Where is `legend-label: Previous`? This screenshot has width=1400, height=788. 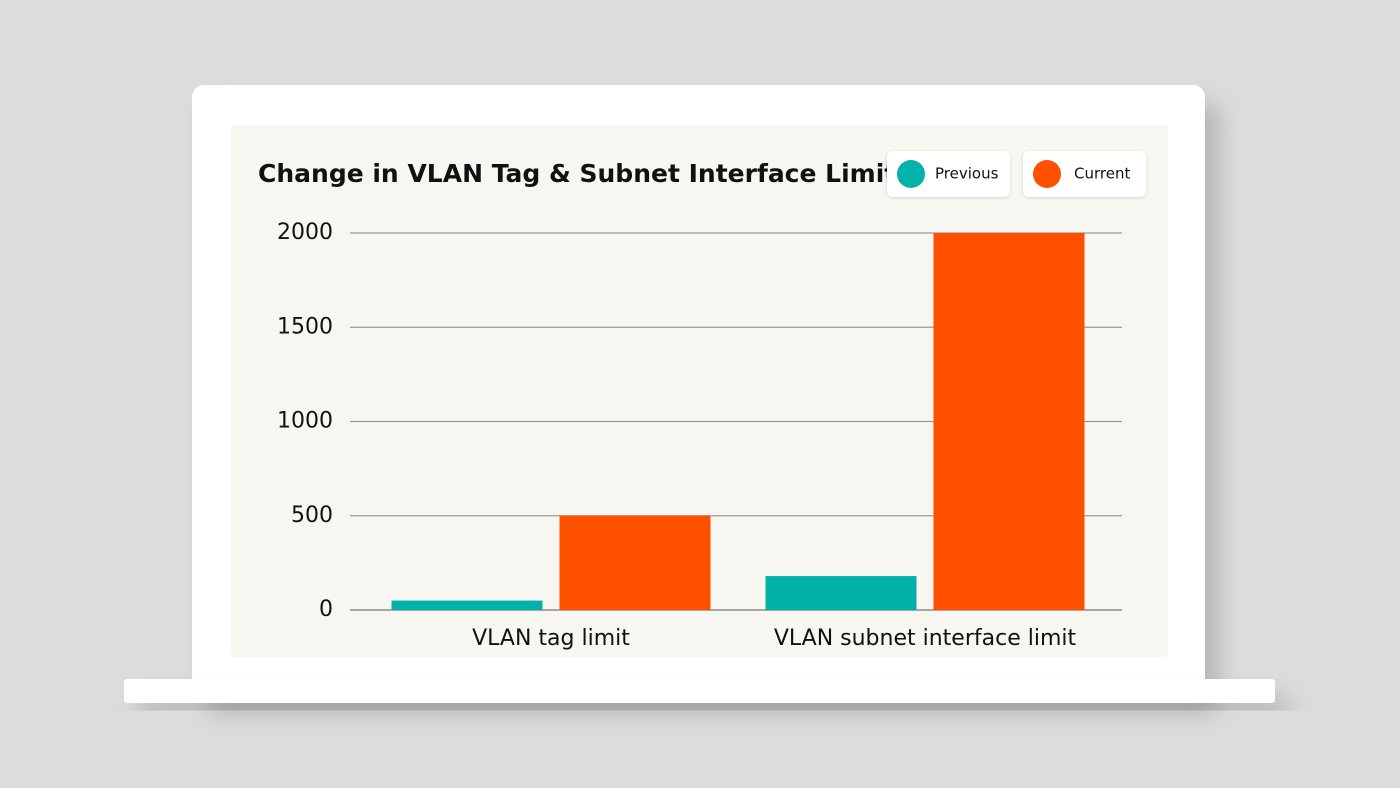 legend-label: Previous is located at coordinates (967, 174).